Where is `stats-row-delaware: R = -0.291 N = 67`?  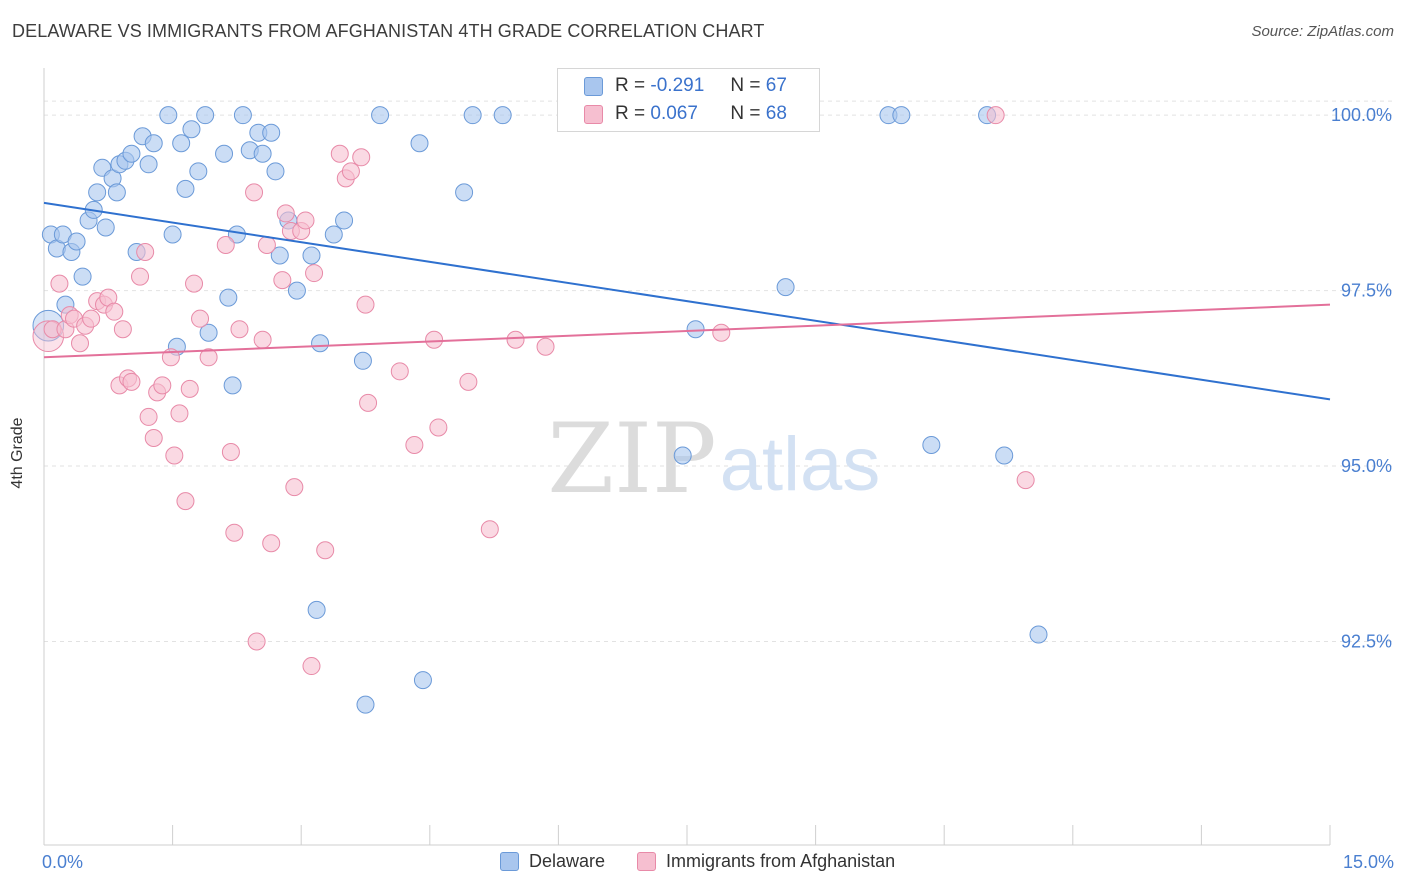
stats-row-delaware: R = -0.291 N = 67 is located at coordinates (685, 86).